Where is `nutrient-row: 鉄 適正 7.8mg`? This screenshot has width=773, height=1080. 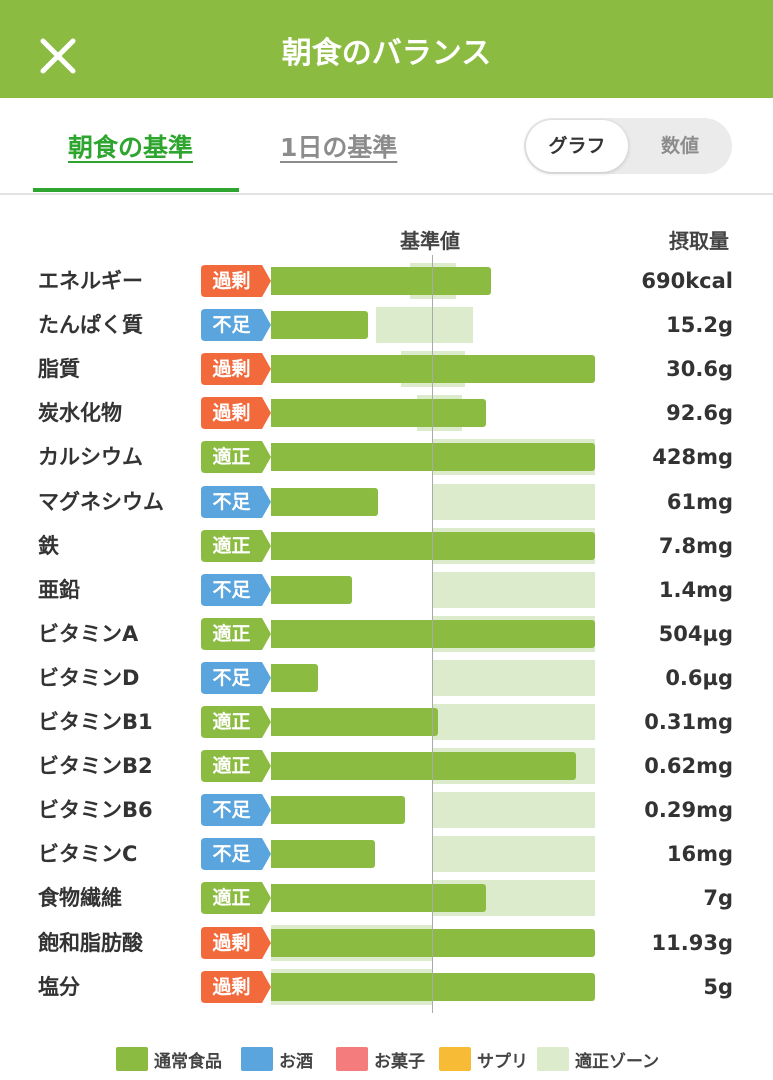
nutrient-row: 鉄 適正 7.8mg is located at coordinates (386, 546).